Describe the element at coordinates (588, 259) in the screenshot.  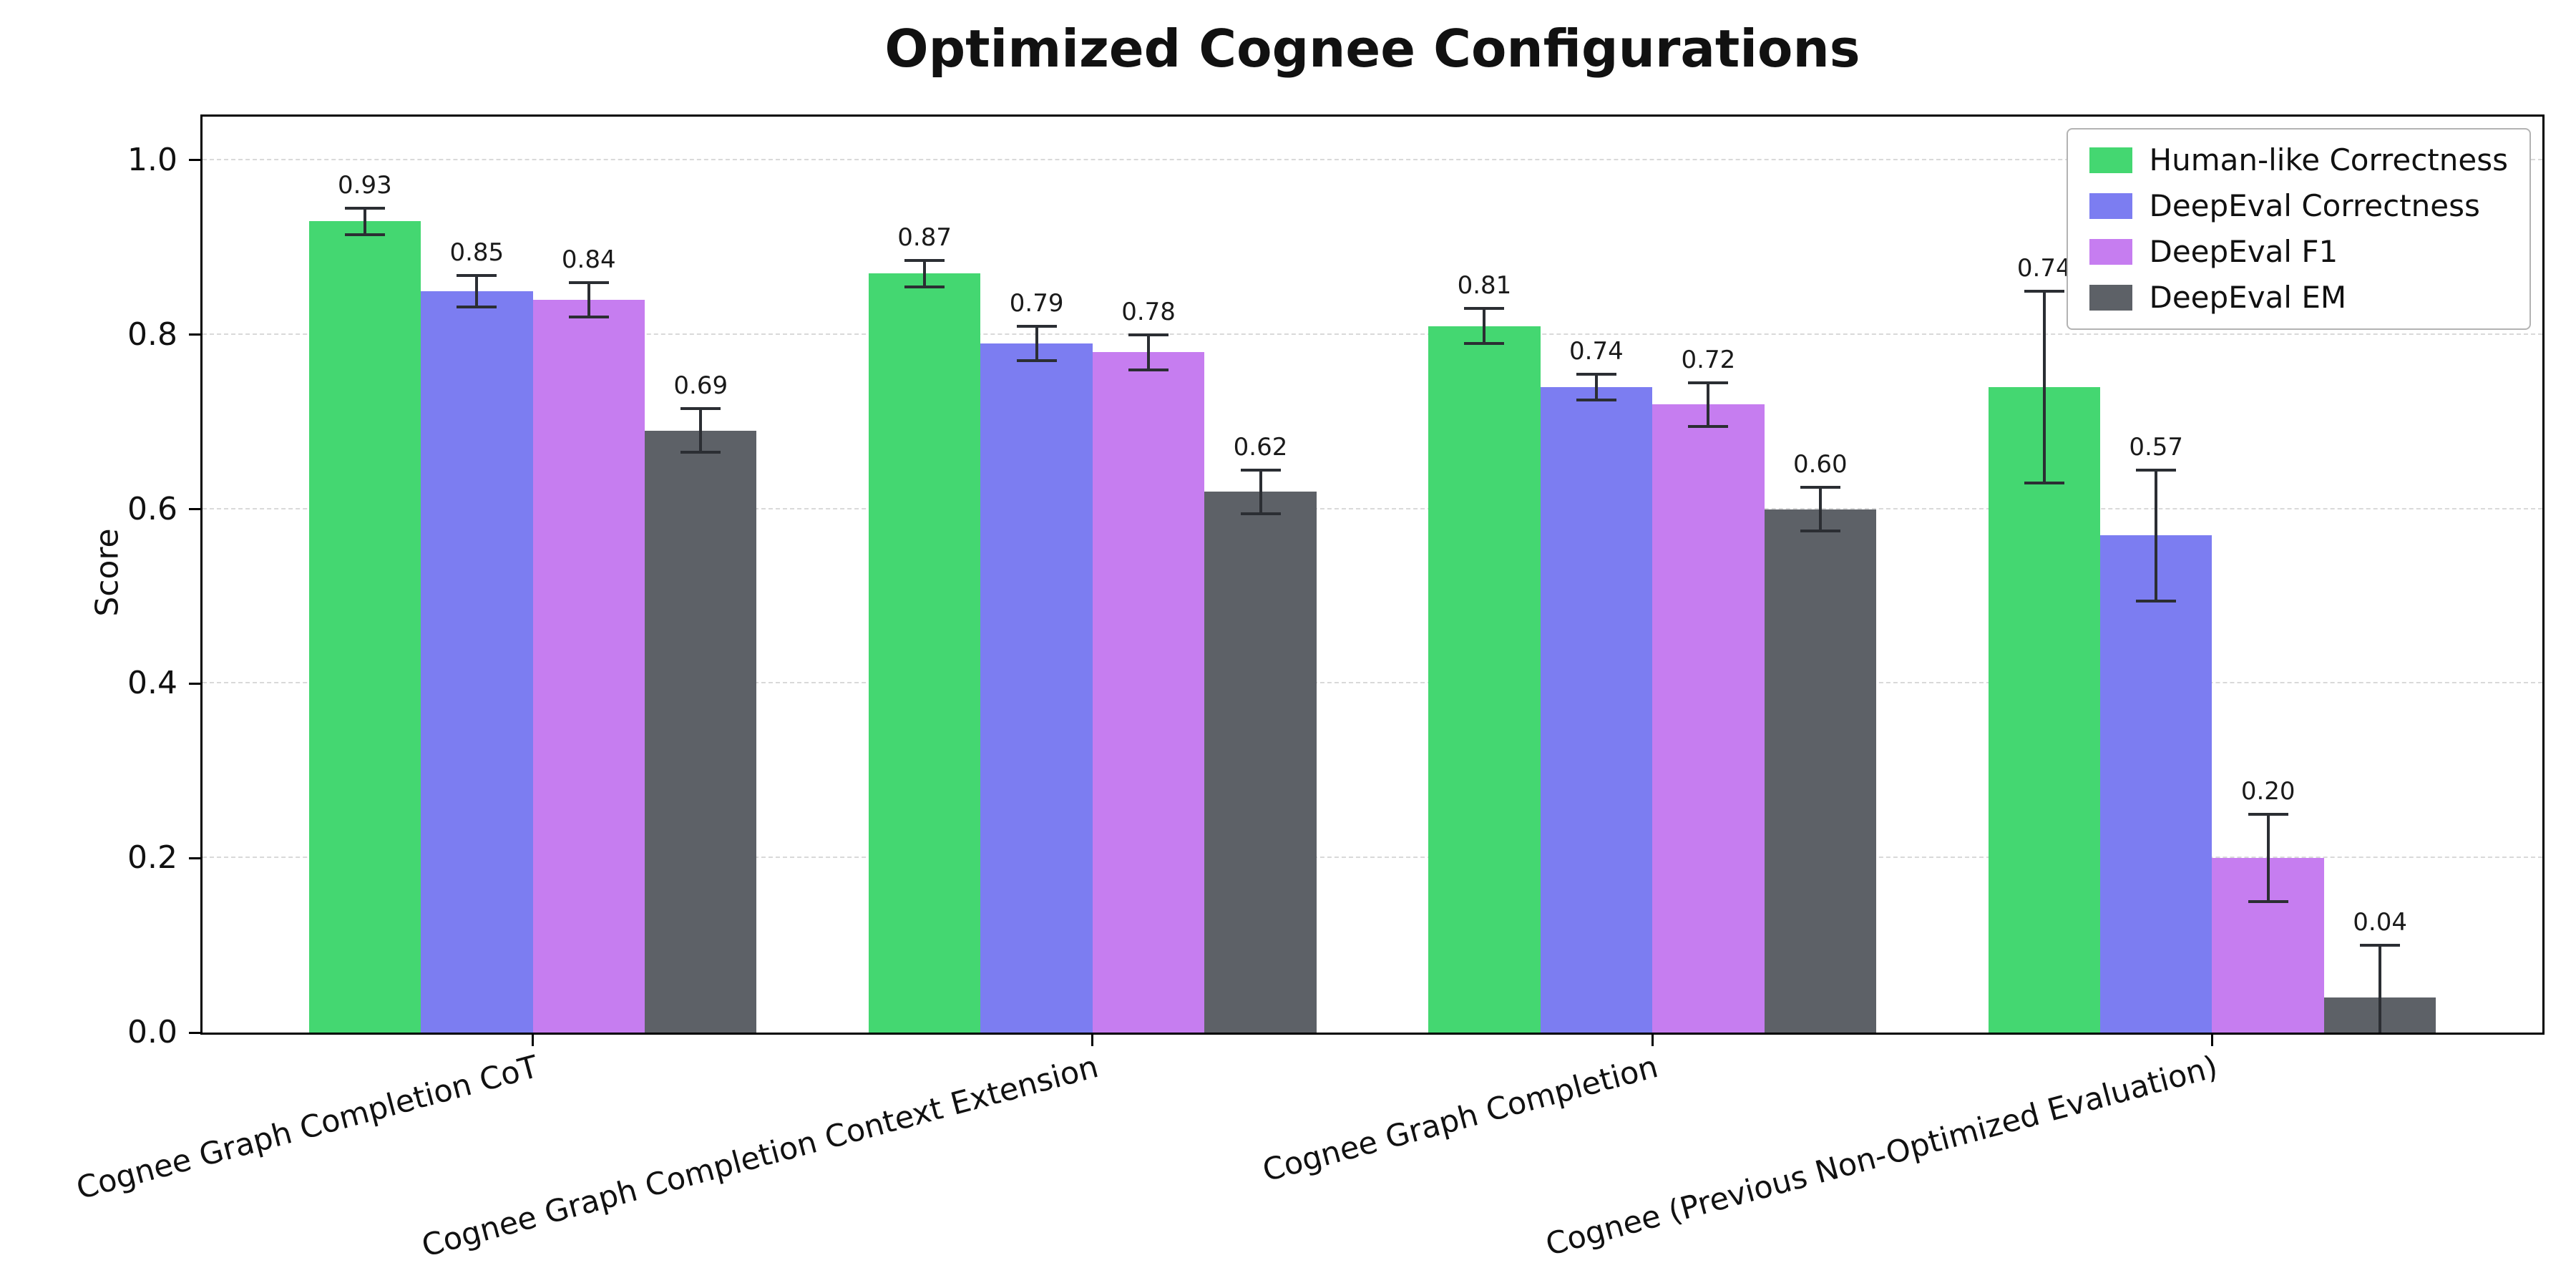
I see `bar-value-label: 0.84` at that location.